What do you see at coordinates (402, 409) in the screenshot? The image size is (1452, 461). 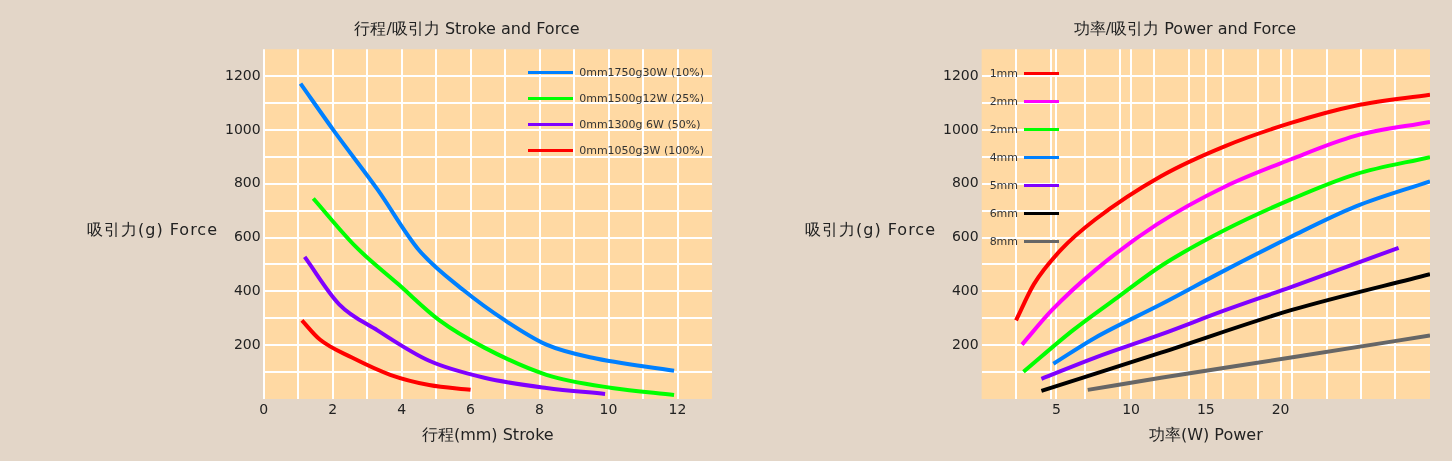 I see `x-tick-label: 4` at bounding box center [402, 409].